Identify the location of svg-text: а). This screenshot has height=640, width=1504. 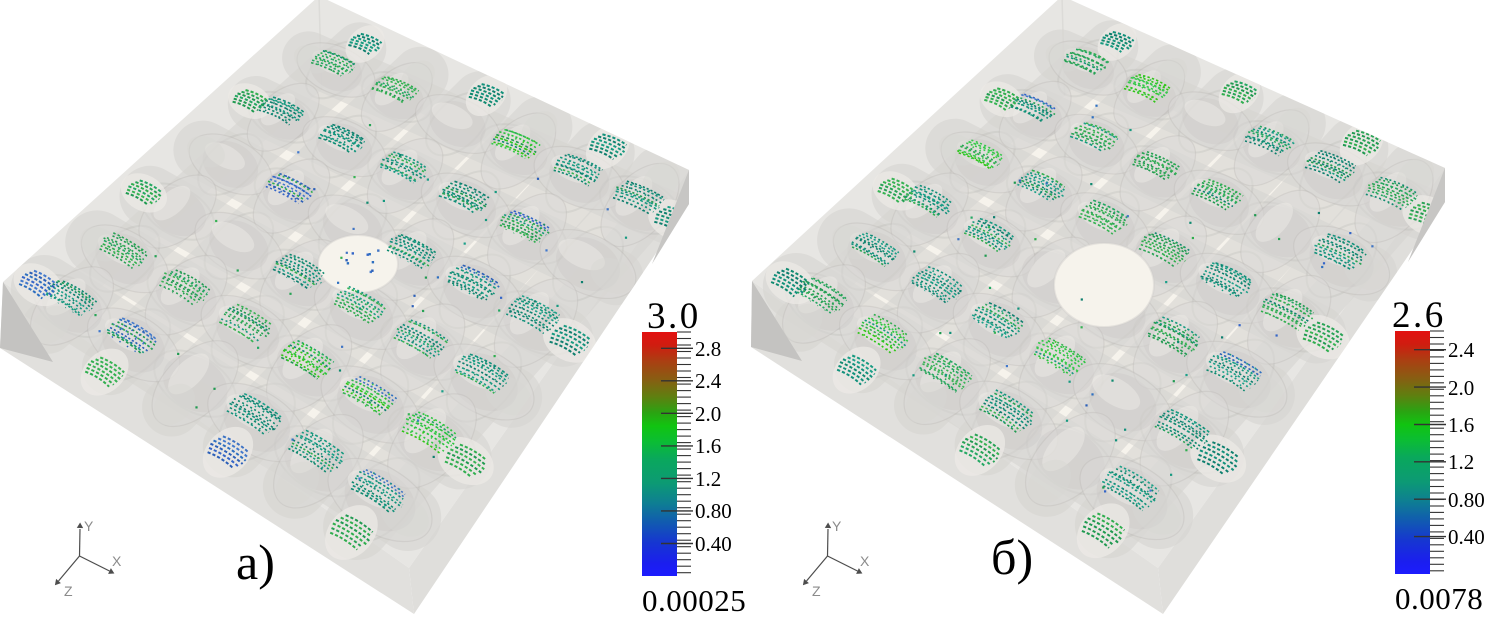
(255, 562).